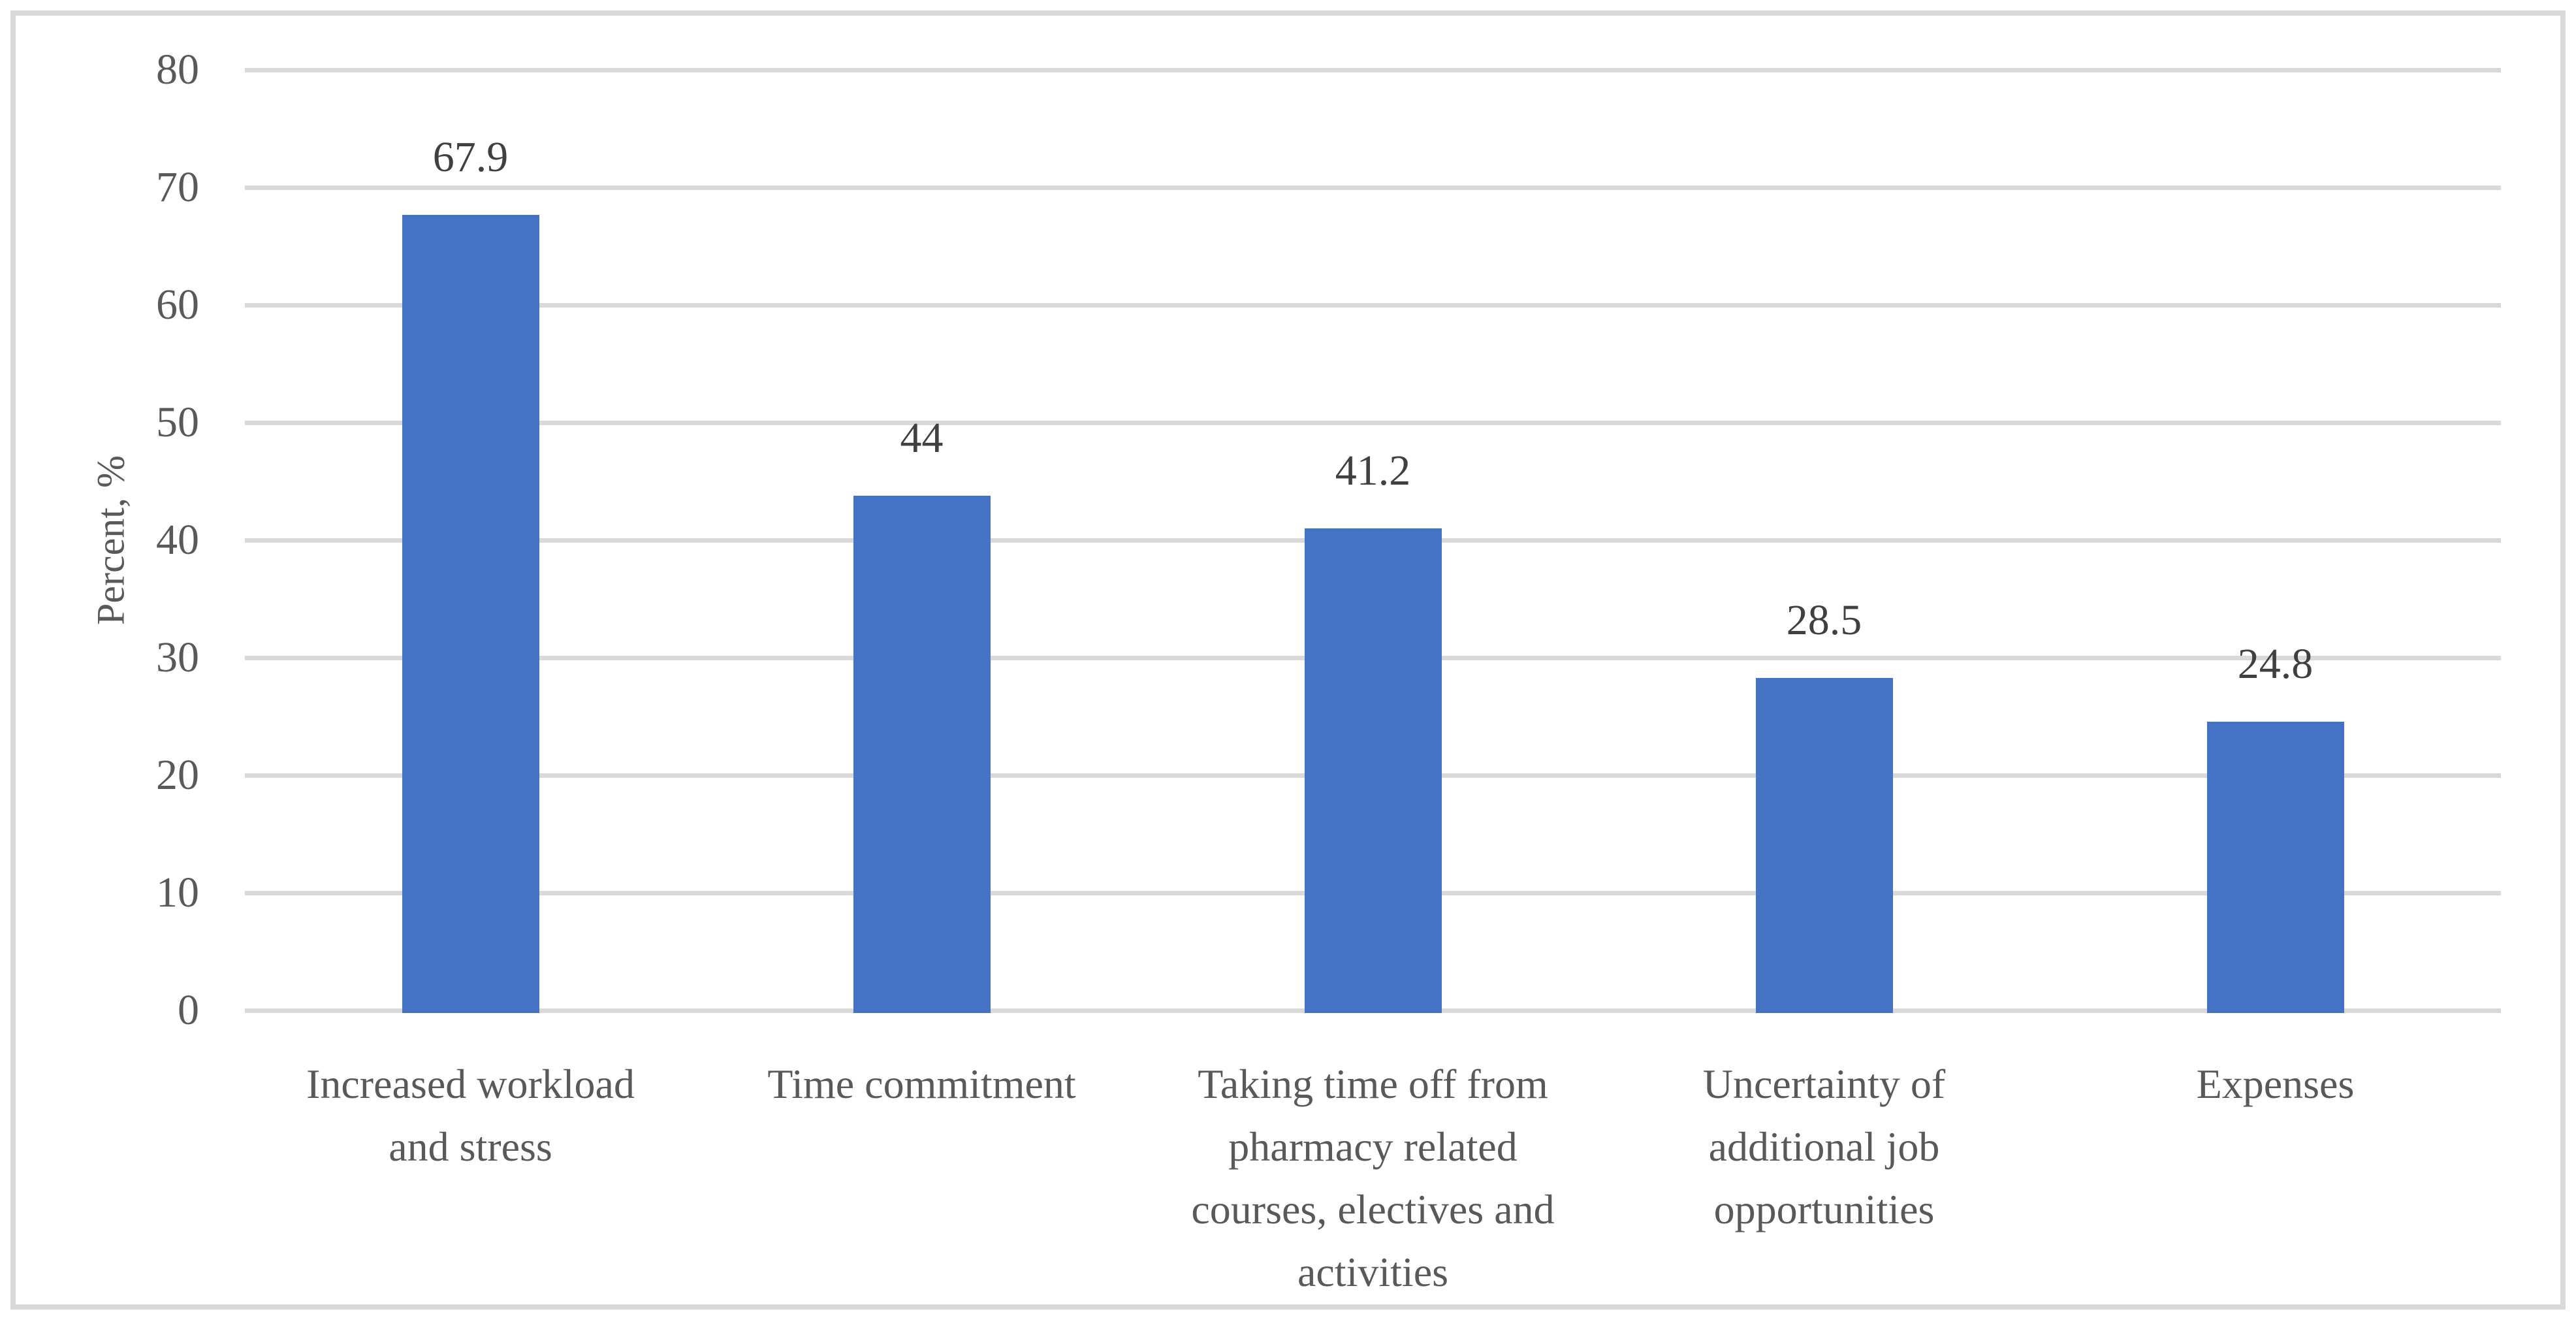 The image size is (2576, 1320). Describe the element at coordinates (471, 157) in the screenshot. I see `data-label: 67.9` at that location.